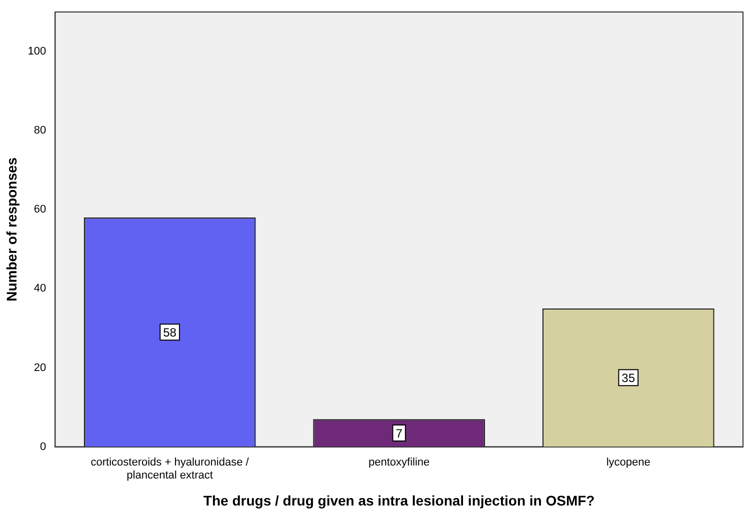 This screenshot has width=753, height=514. Describe the element at coordinates (399, 500) in the screenshot. I see `x-axis-title: The drugs / drug given as intra lesional injection in OSMF?` at that location.